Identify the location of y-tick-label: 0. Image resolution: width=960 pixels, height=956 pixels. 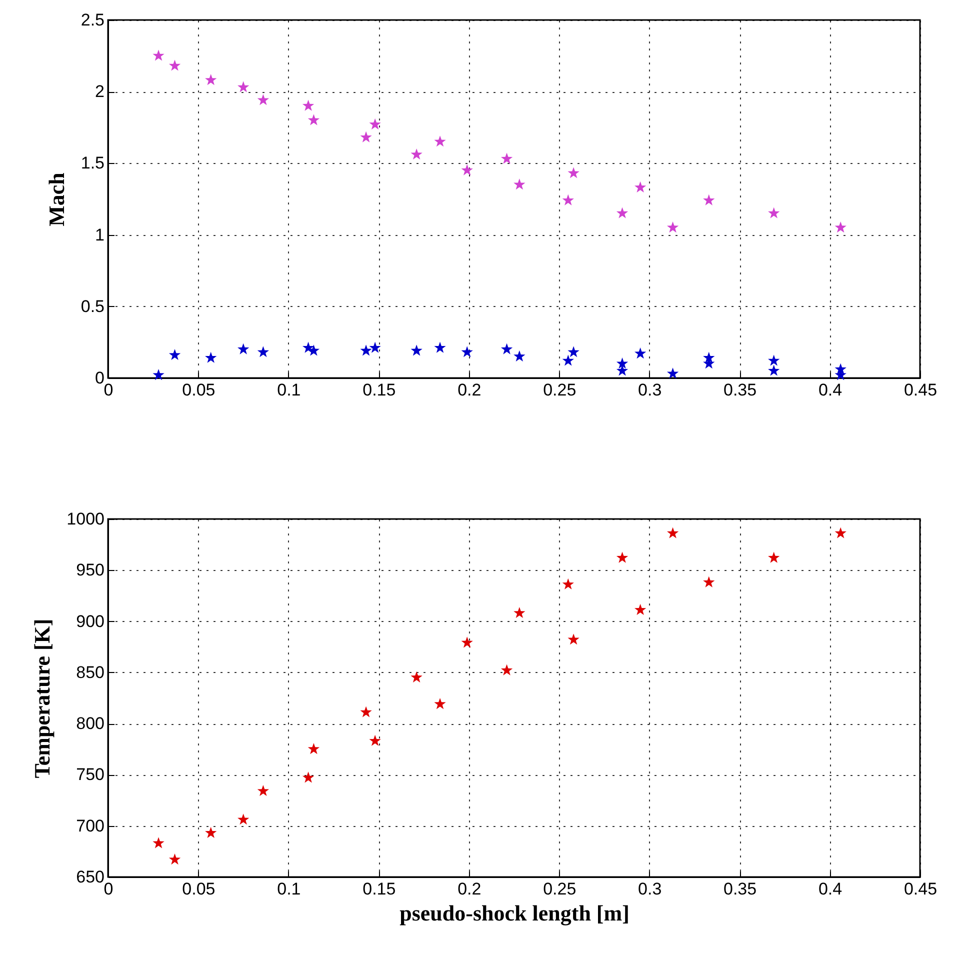
(99, 378).